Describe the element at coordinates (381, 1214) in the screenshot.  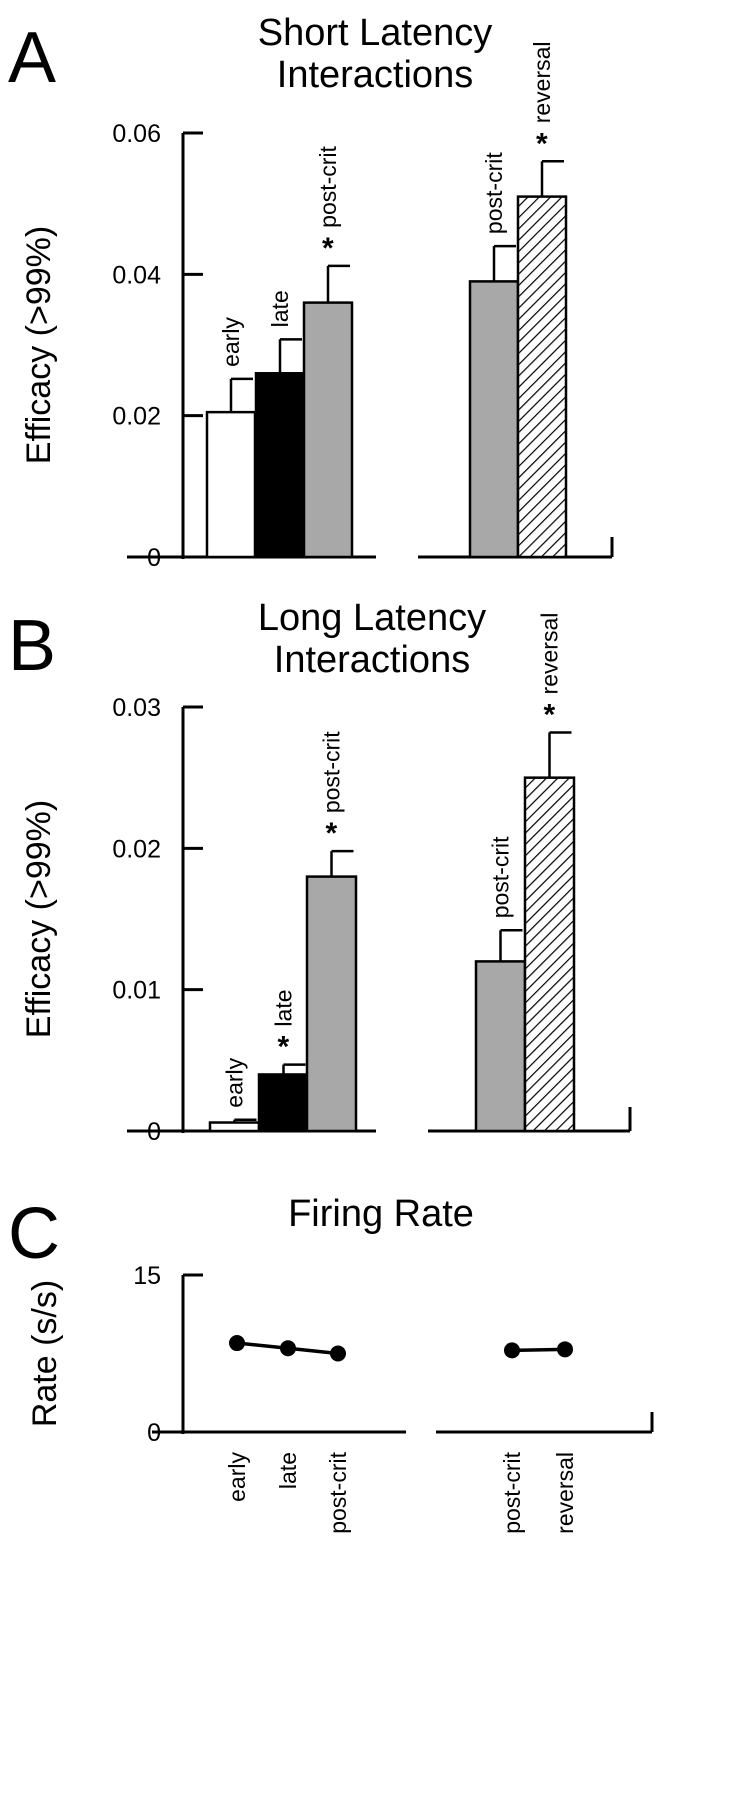
I see `panel-c-title: Firing Rate` at that location.